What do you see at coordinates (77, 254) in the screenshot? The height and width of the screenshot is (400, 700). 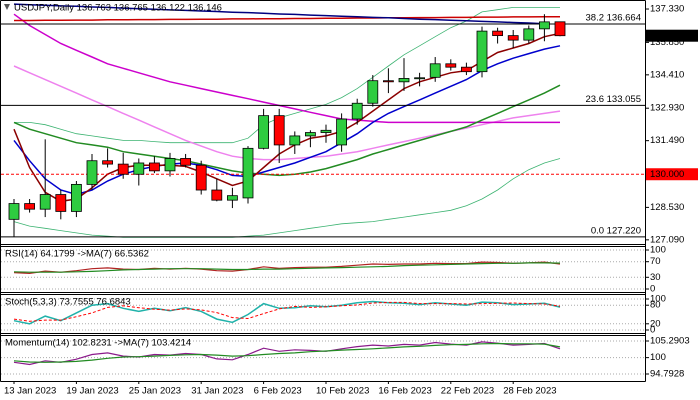 I see `rsi-title: RSI(14) 64.1799 ->MA(7) 66.5362` at bounding box center [77, 254].